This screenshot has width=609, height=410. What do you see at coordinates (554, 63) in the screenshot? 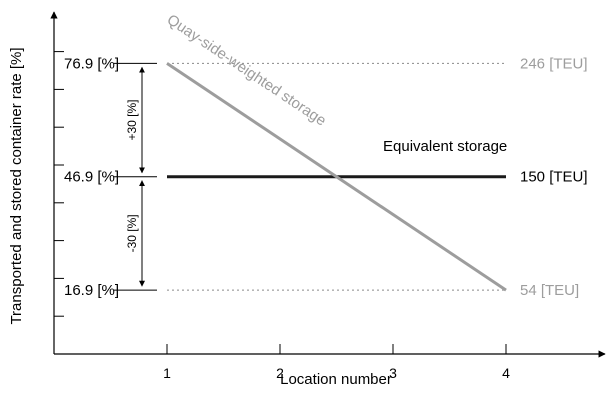
I see `series-quay-side-weighted-end-label: 246 [TEU]` at bounding box center [554, 63].